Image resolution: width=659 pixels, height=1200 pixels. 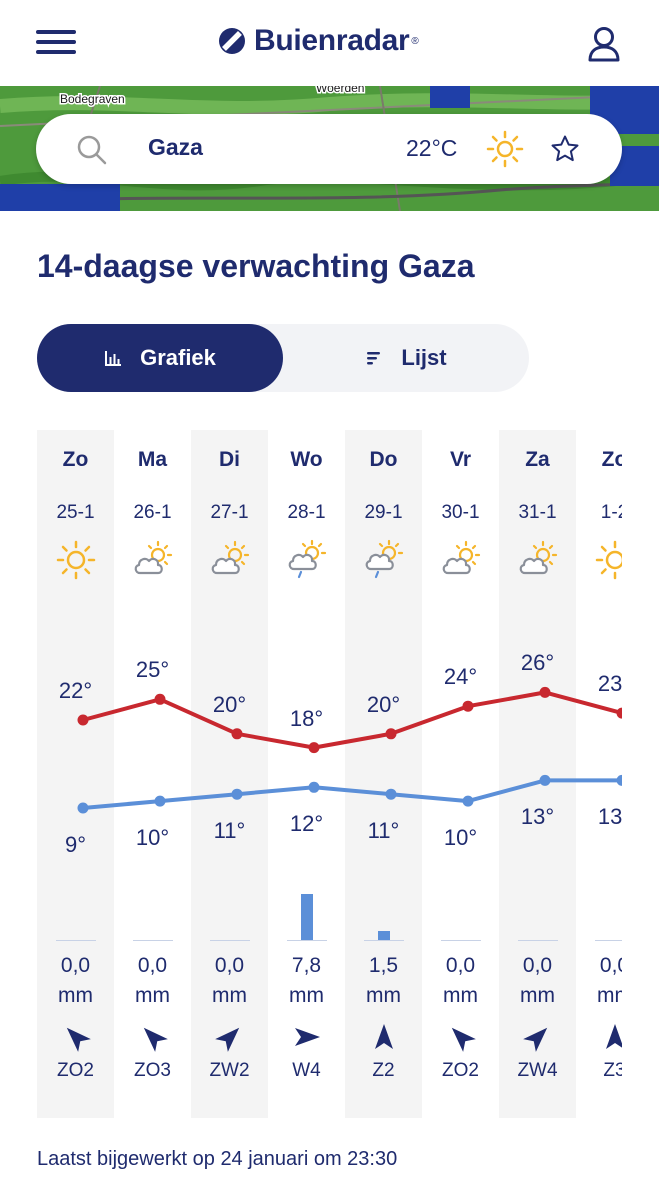 I want to click on day-date: 27-1, so click(x=229, y=512).